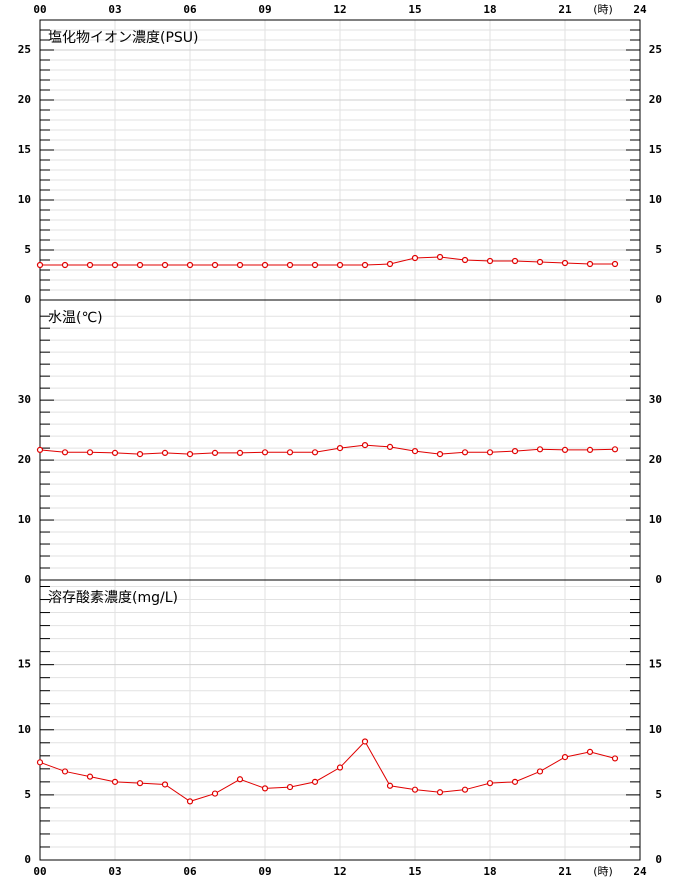  I want to click on x-tick-label: 21, so click(565, 871).